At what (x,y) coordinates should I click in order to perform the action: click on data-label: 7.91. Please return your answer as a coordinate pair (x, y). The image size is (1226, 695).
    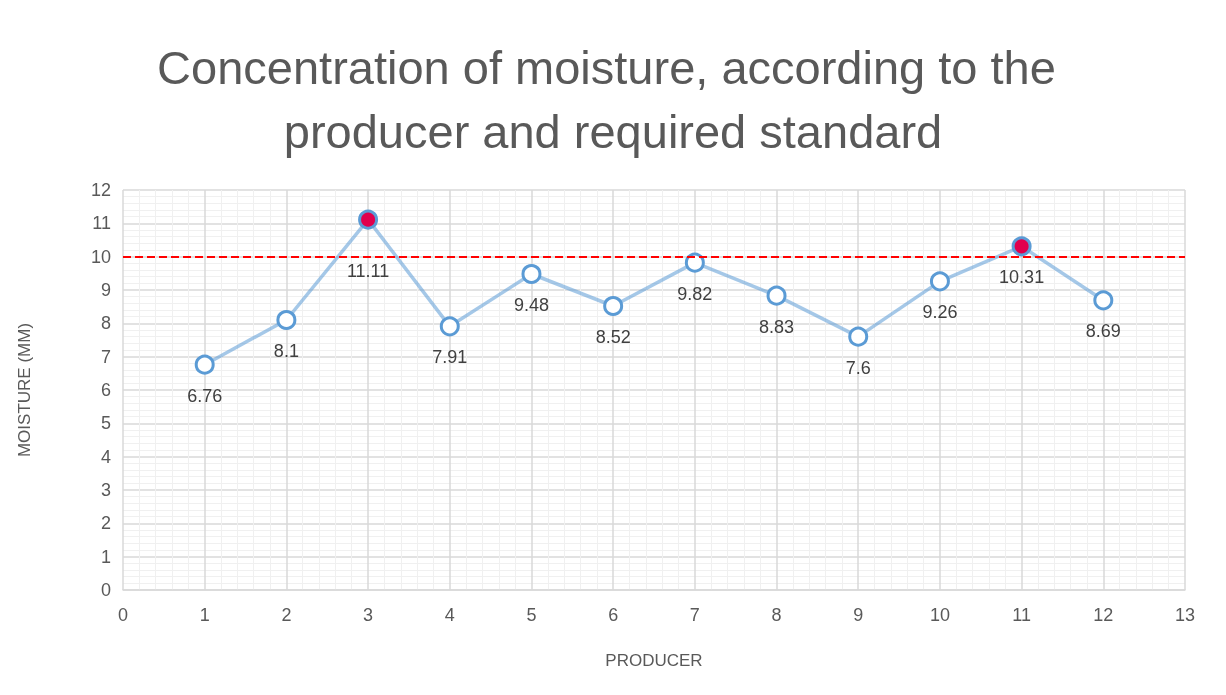
    Looking at the image, I should click on (450, 357).